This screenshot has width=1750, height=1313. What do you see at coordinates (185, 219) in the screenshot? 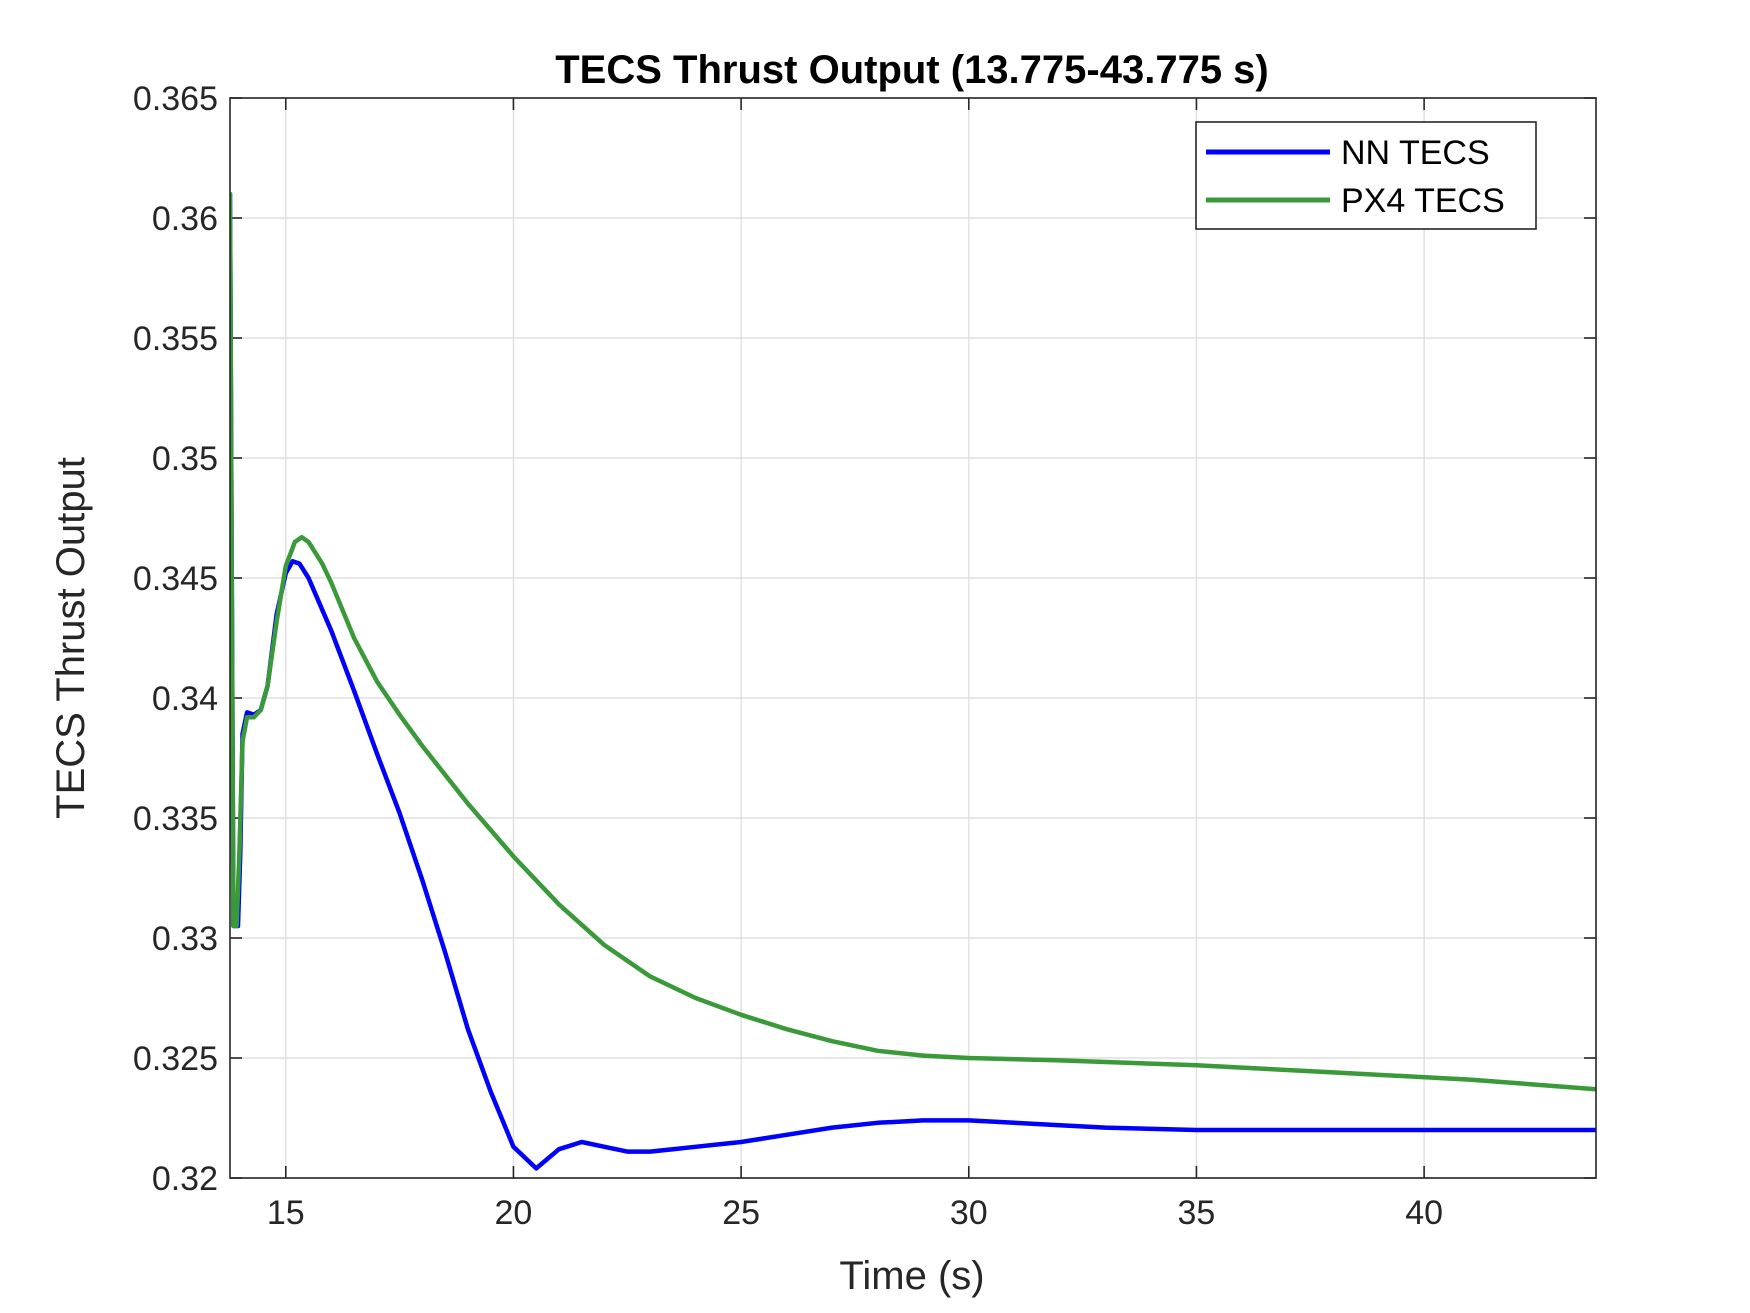
I see `y-tick-label: 0.36` at bounding box center [185, 219].